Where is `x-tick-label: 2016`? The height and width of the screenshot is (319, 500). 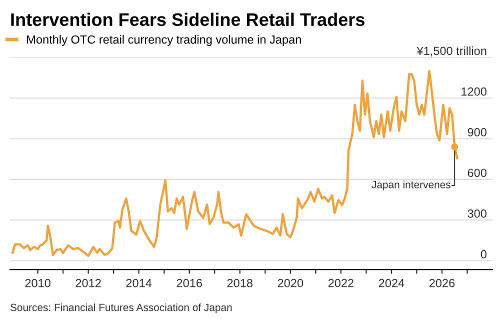
x-tick-label: 2016 is located at coordinates (189, 283).